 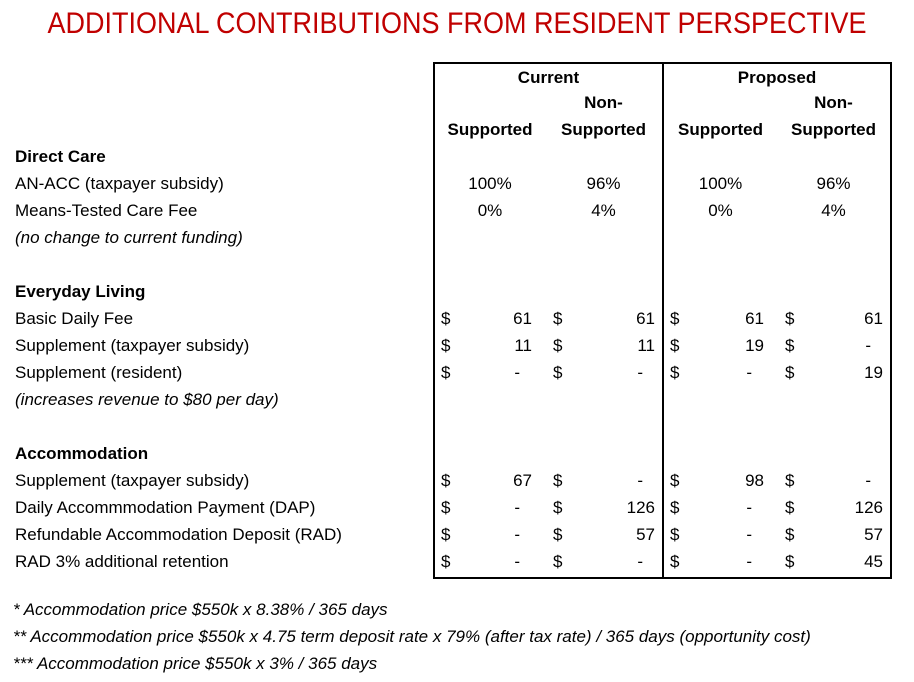 What do you see at coordinates (129, 237) in the screenshot?
I see `row-note-no-change: (no change to current funding)` at bounding box center [129, 237].